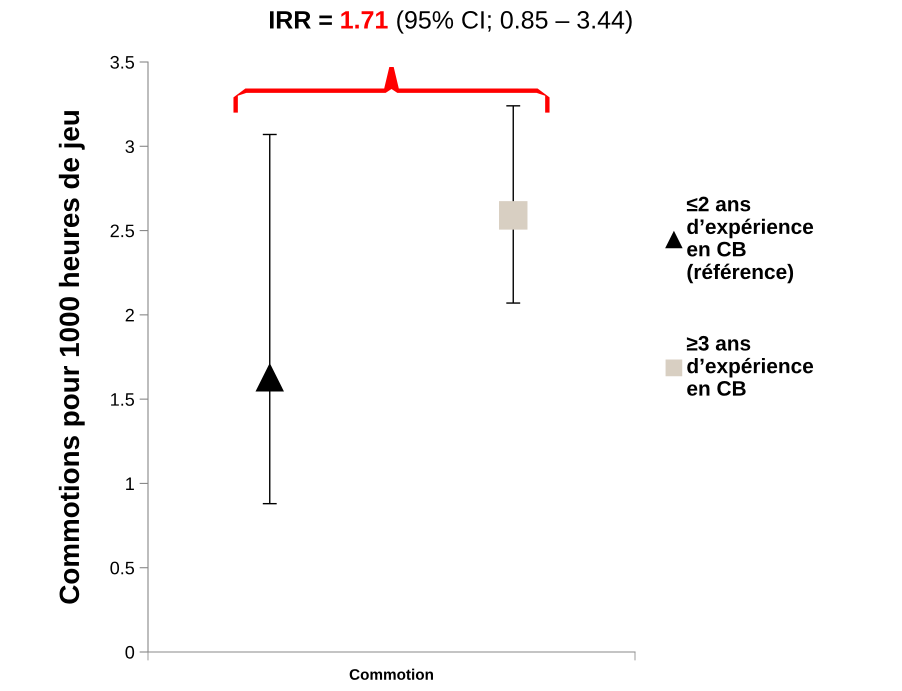 Image resolution: width=902 pixels, height=691 pixels. Describe the element at coordinates (451, 22) in the screenshot. I see `chart-title: IRR = 1.71 (95% CI; 0.85 – 3.44)` at that location.